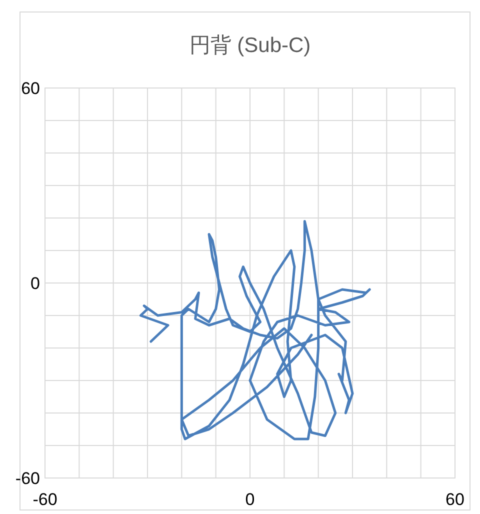  Describe the element at coordinates (250, 45) in the screenshot. I see `chart-title: 円背 (Sub-C)` at that location.